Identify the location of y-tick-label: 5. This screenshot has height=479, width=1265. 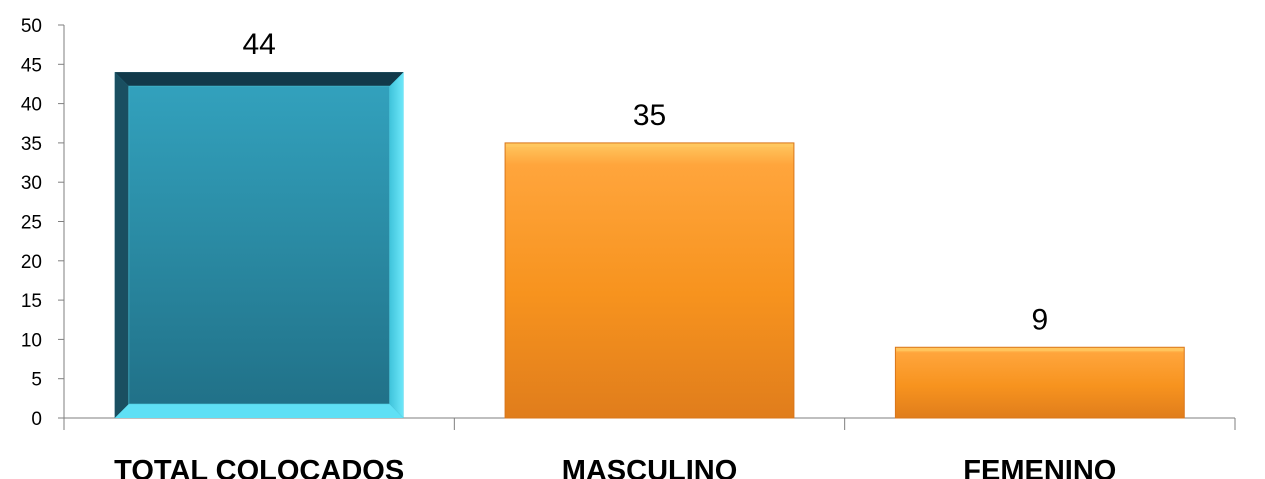
(36, 380).